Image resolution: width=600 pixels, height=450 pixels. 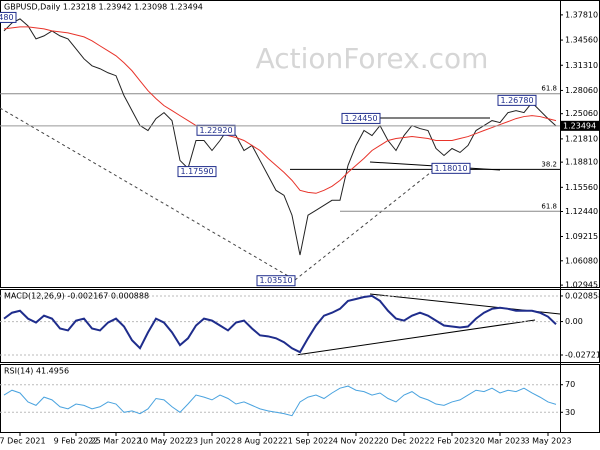 I want to click on x-tick-label: 2 Feb 2023, so click(x=452, y=441).